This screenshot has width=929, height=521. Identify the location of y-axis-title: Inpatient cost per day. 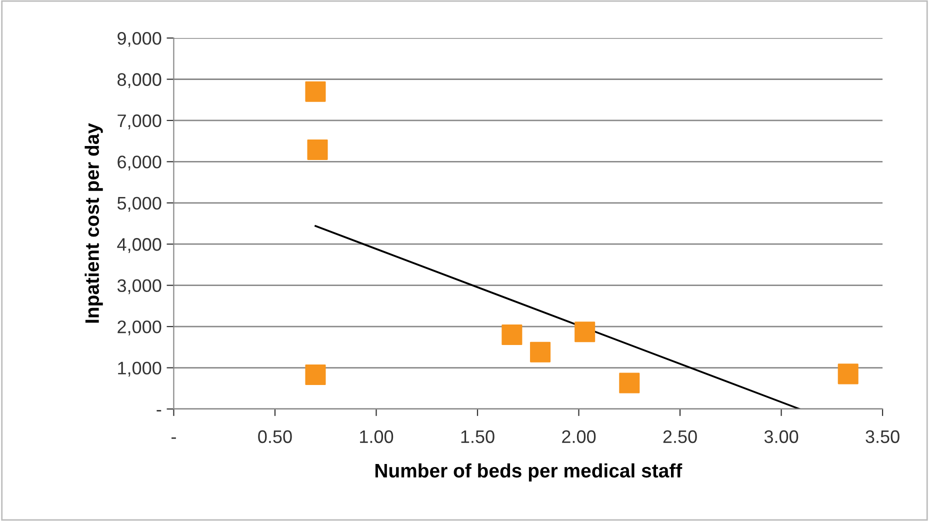
(93, 223).